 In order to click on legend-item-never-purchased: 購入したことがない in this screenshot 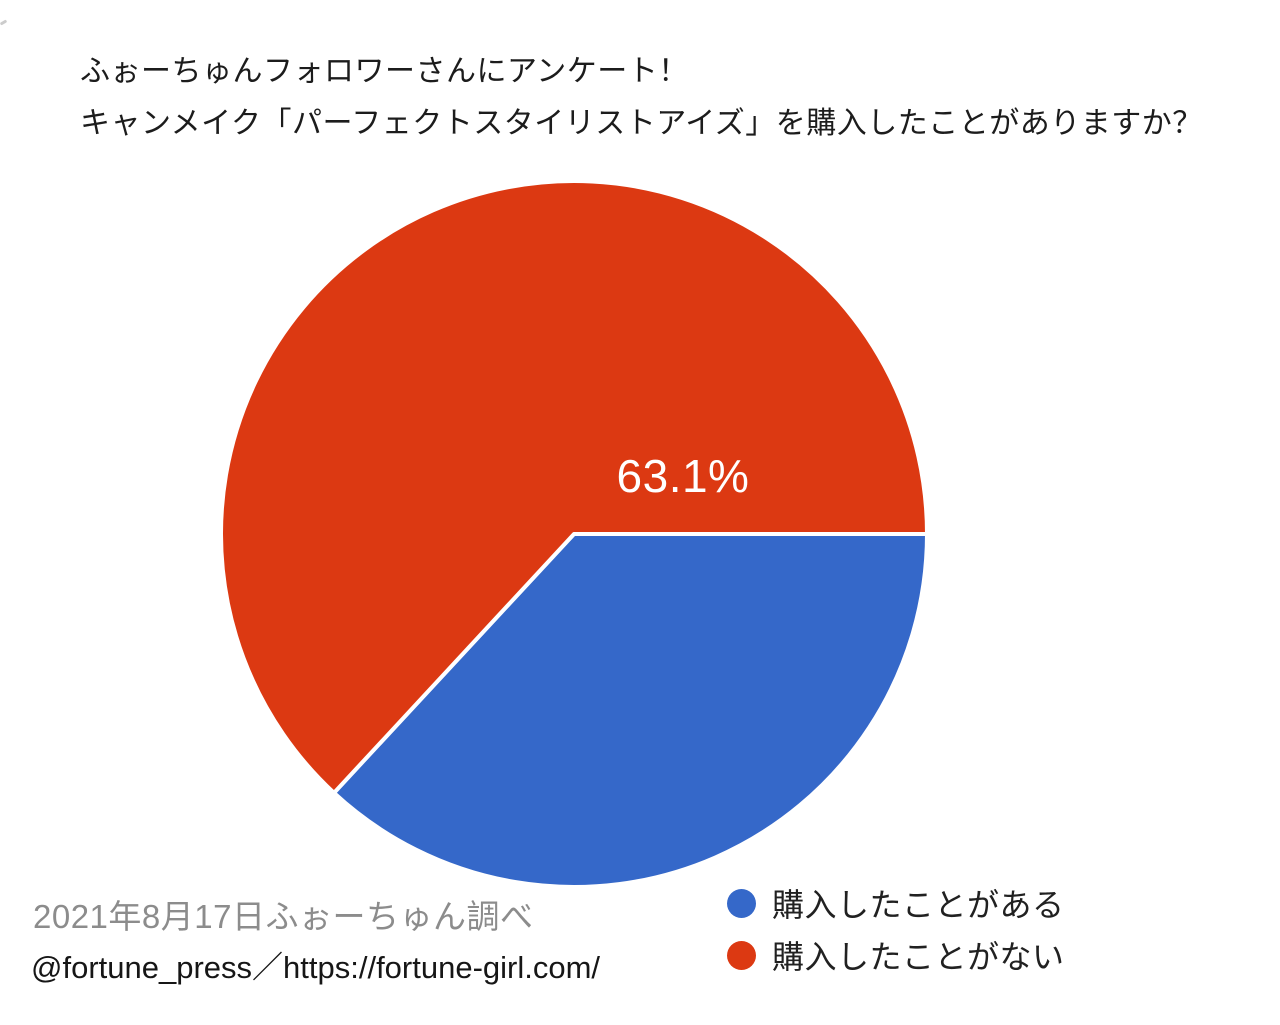, I will do `click(896, 955)`.